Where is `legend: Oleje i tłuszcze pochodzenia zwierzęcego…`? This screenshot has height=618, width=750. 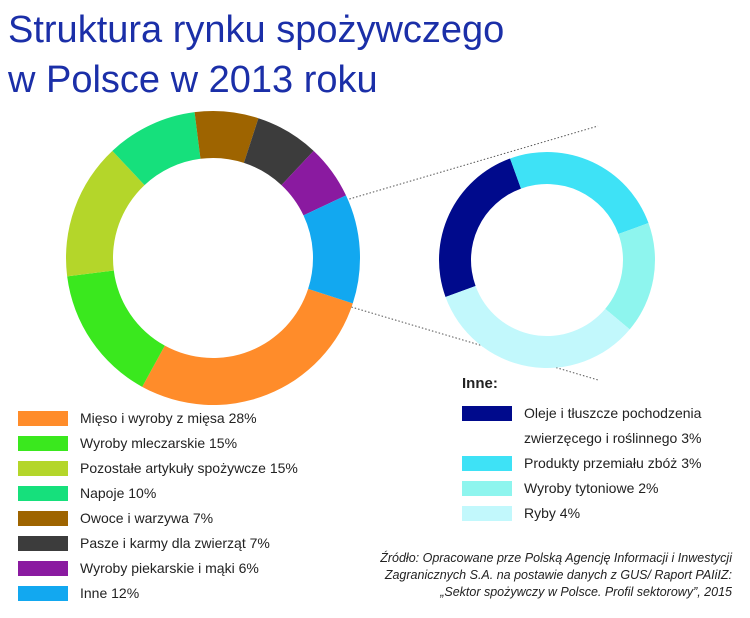 legend: Oleje i tłuszcze pochodzenia zwierzęcego… is located at coordinates (592, 463).